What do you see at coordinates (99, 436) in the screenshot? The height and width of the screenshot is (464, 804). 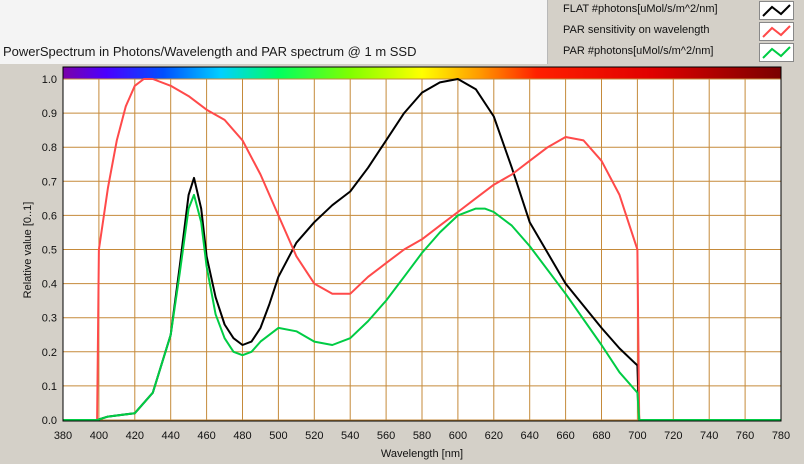 I see `x-tick-label: 400` at bounding box center [99, 436].